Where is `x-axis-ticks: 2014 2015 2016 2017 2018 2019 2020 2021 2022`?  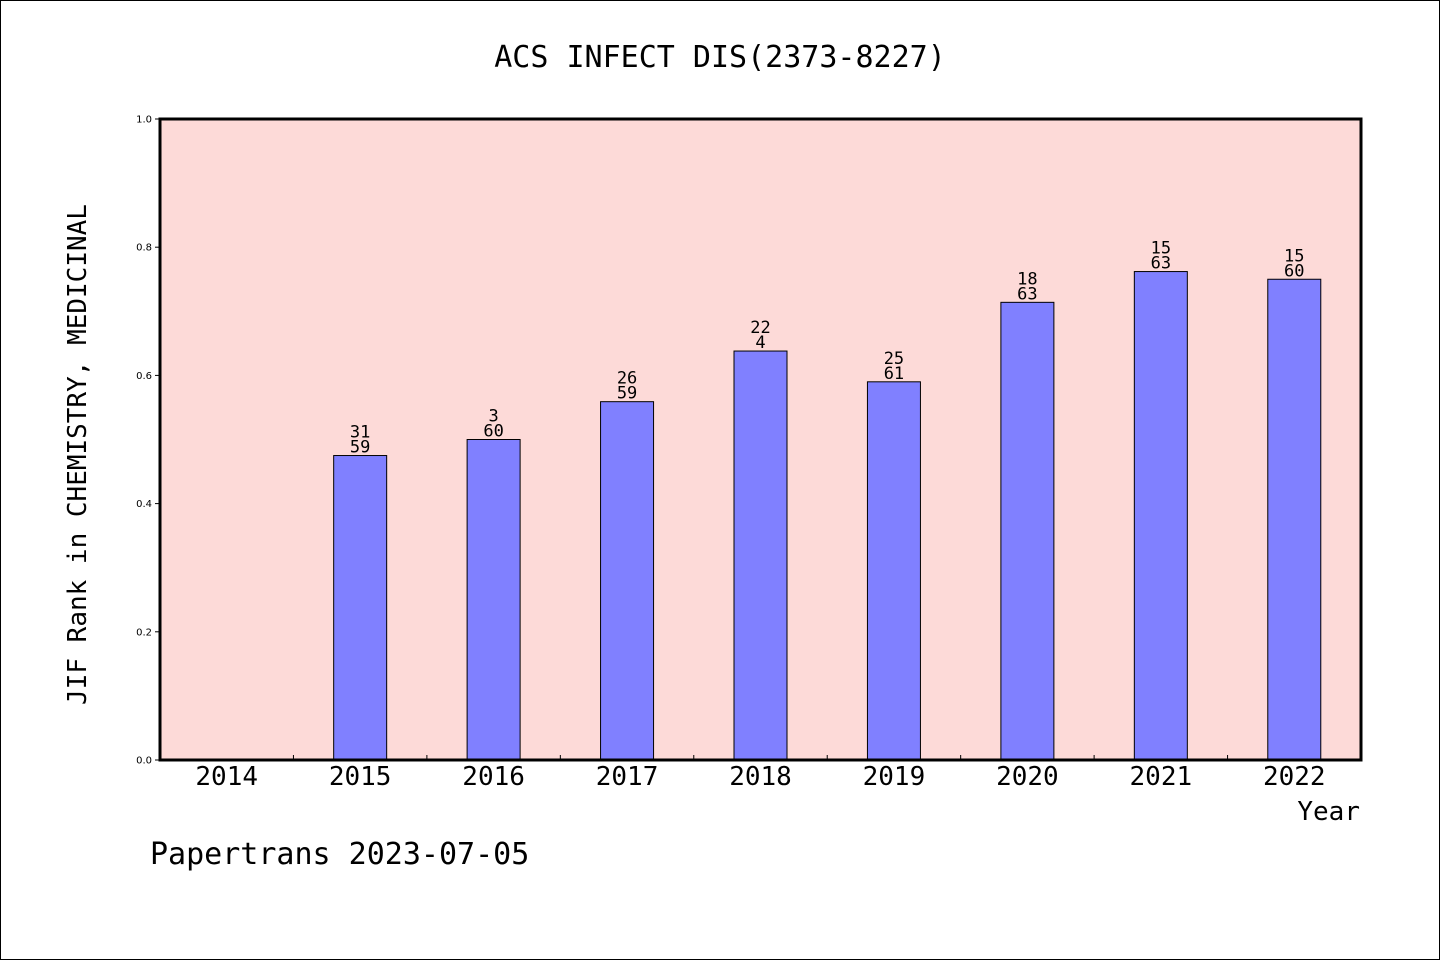 x-axis-ticks: 2014 2015 2016 2017 2018 2019 2020 2021 2022 is located at coordinates (760, 773).